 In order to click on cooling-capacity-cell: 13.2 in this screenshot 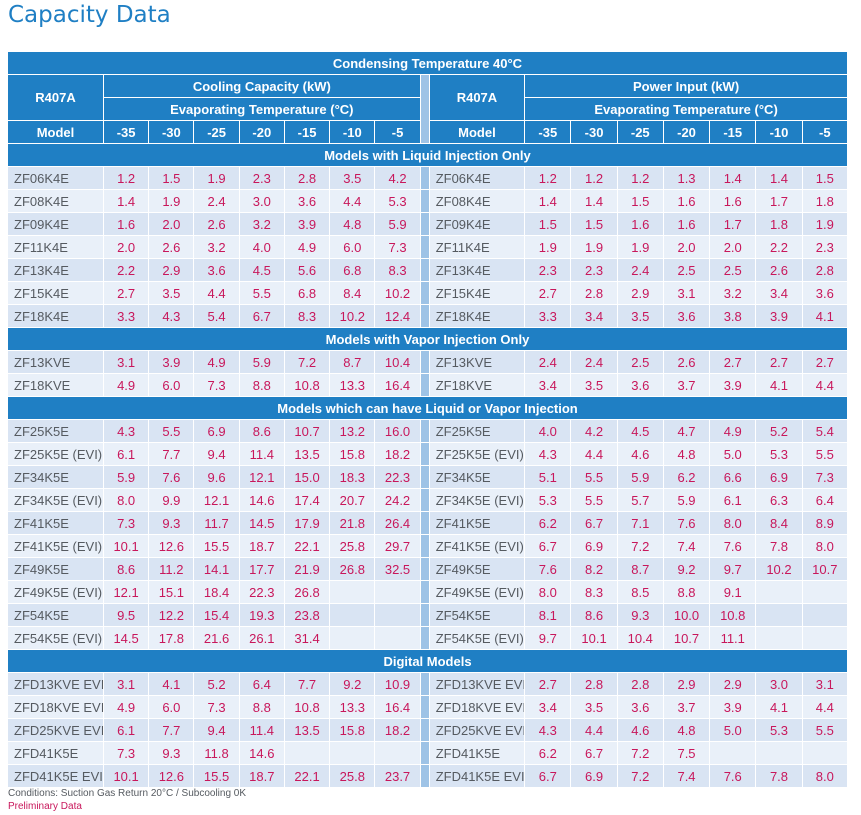, I will do `click(352, 431)`.